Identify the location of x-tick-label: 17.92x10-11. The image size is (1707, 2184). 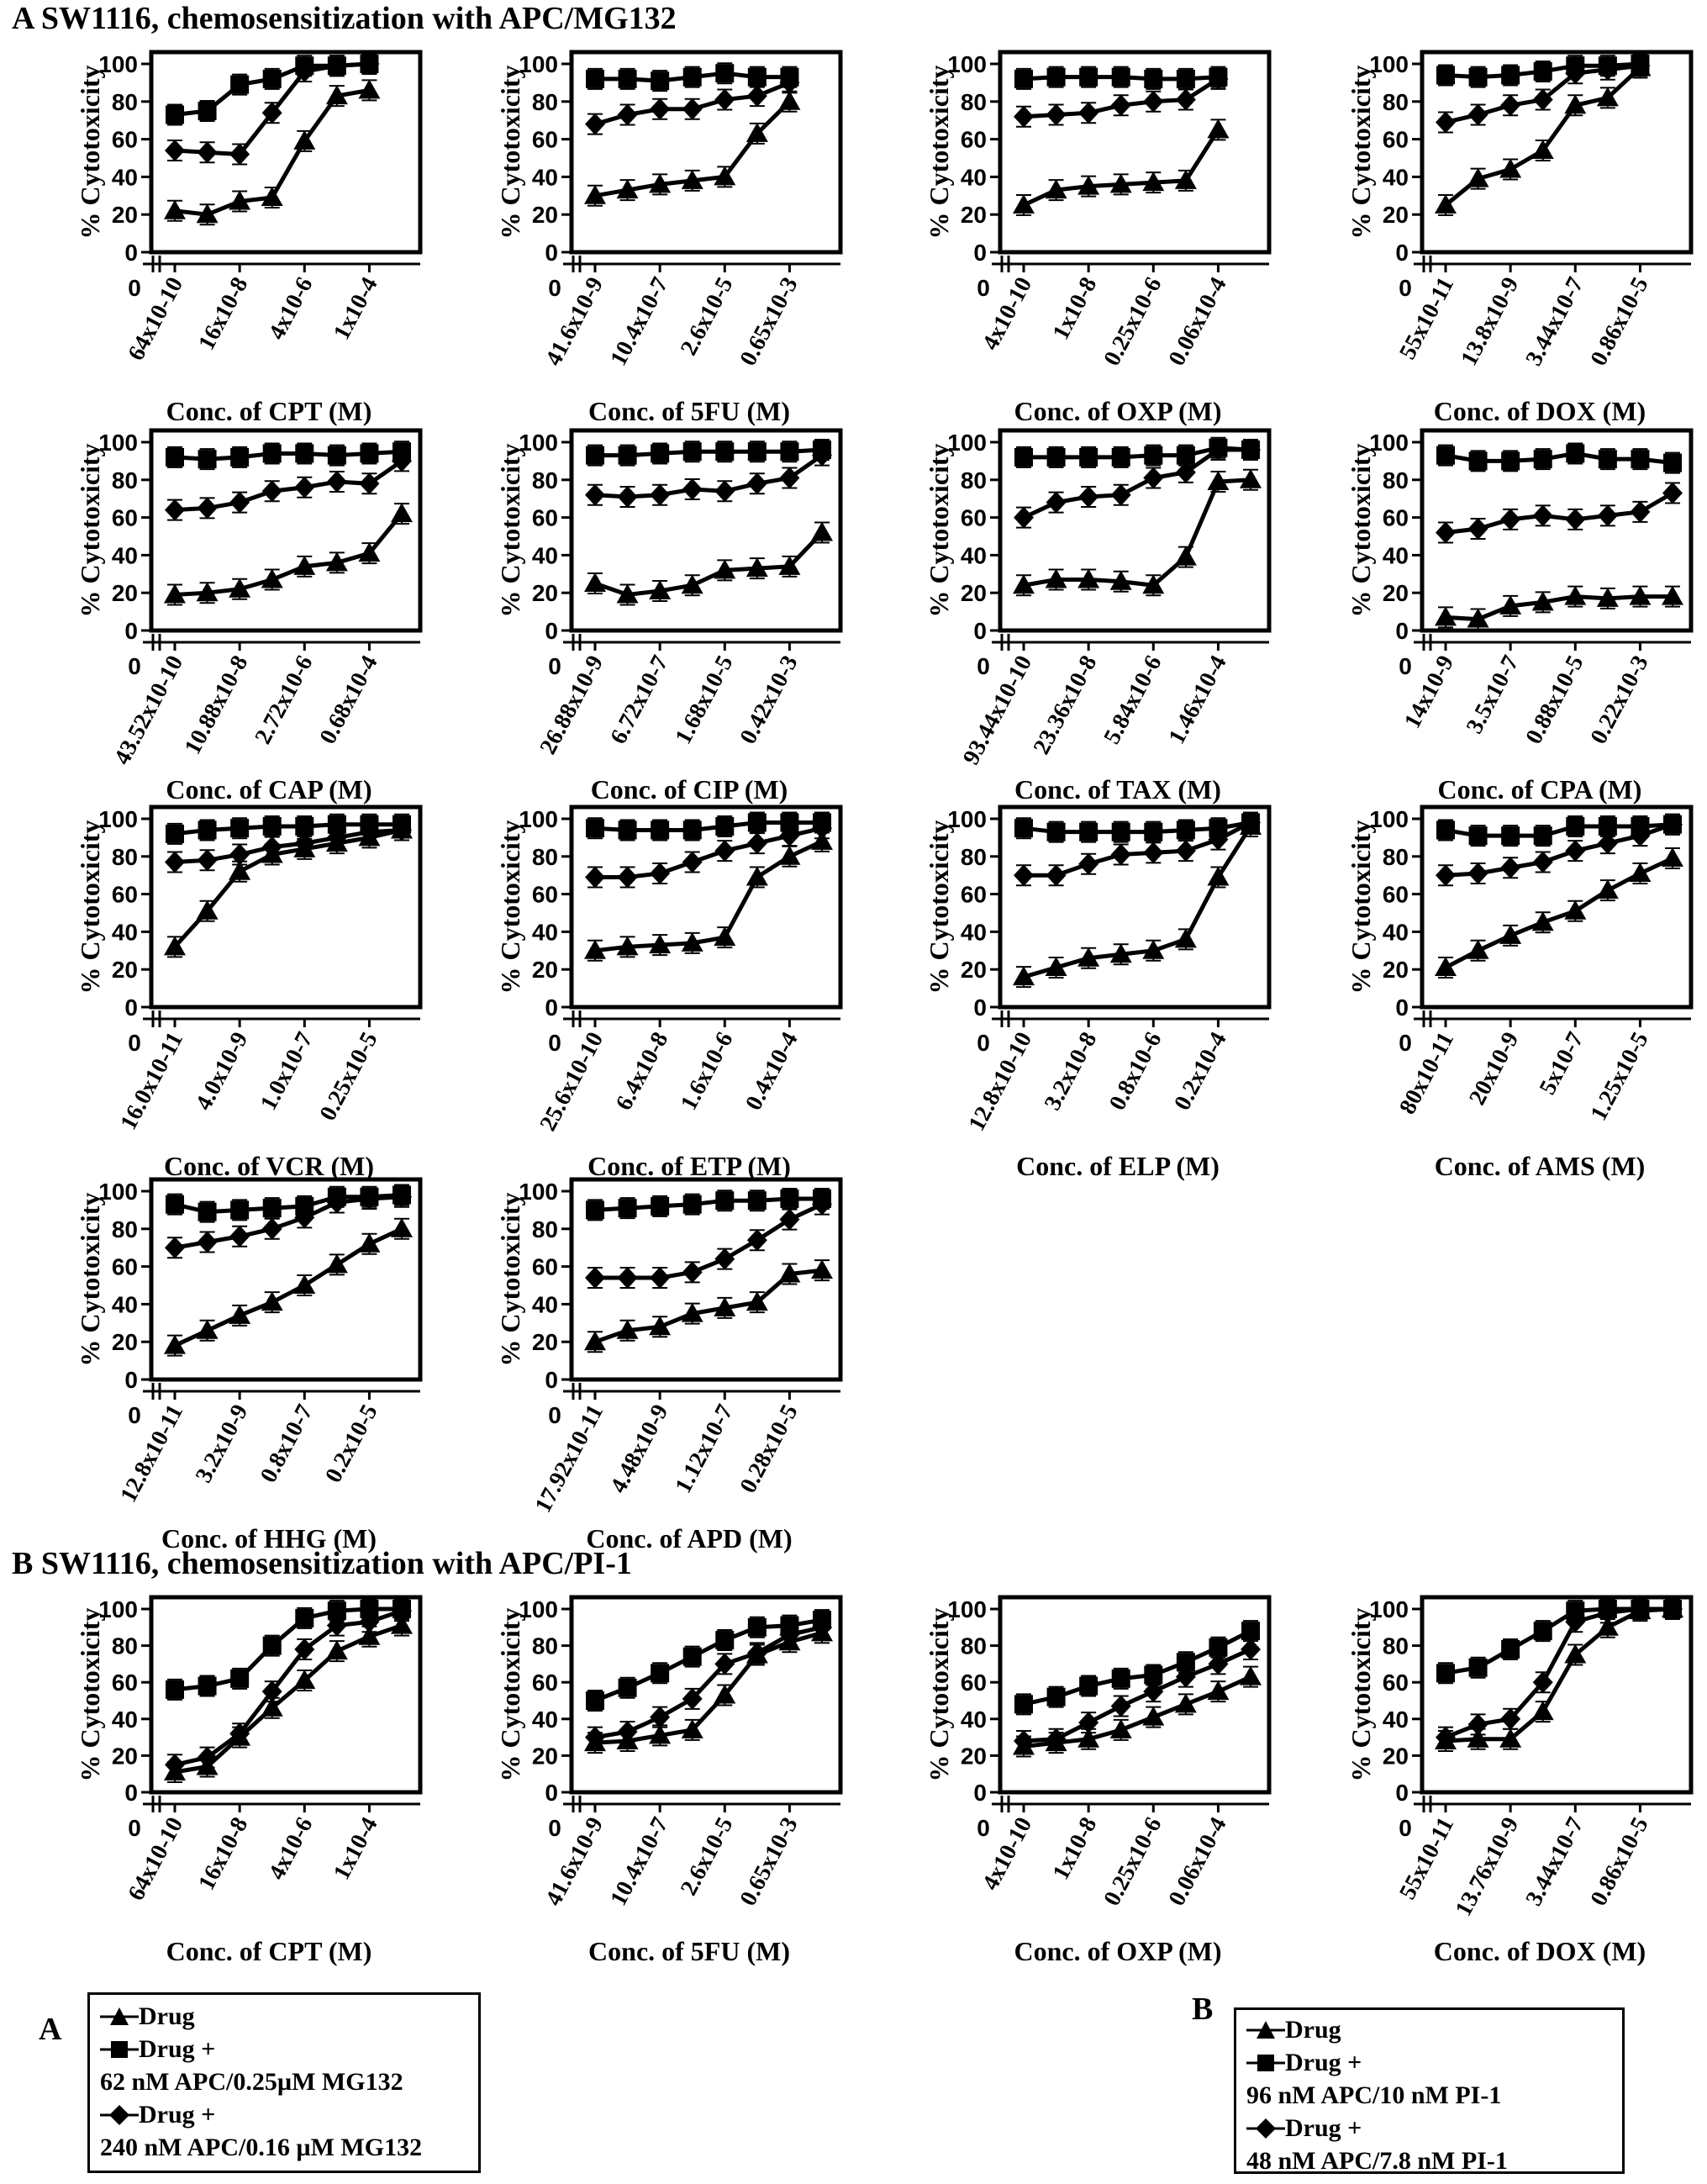
(569, 1459).